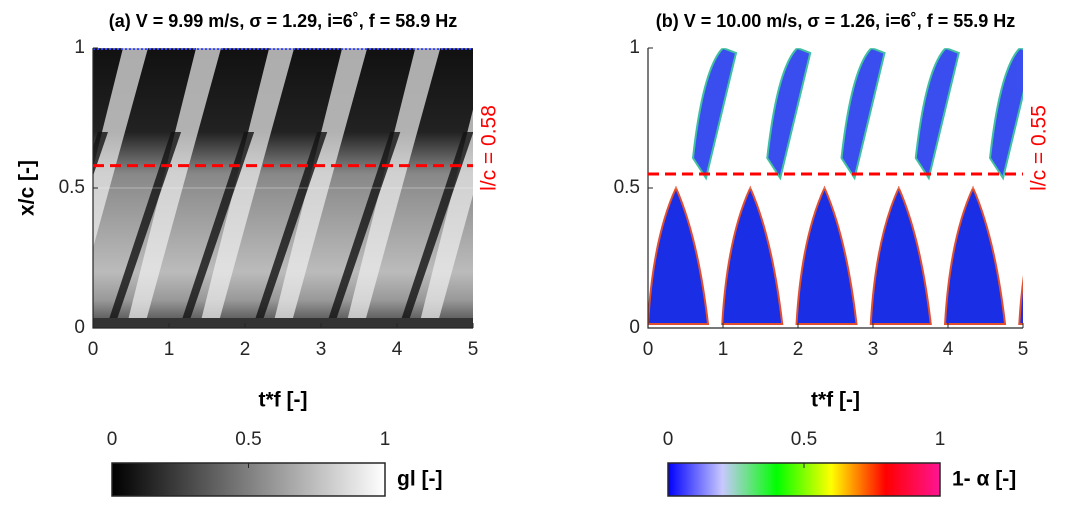 The height and width of the screenshot is (507, 1081). I want to click on y-axis-label: x/c [-], so click(27, 188).